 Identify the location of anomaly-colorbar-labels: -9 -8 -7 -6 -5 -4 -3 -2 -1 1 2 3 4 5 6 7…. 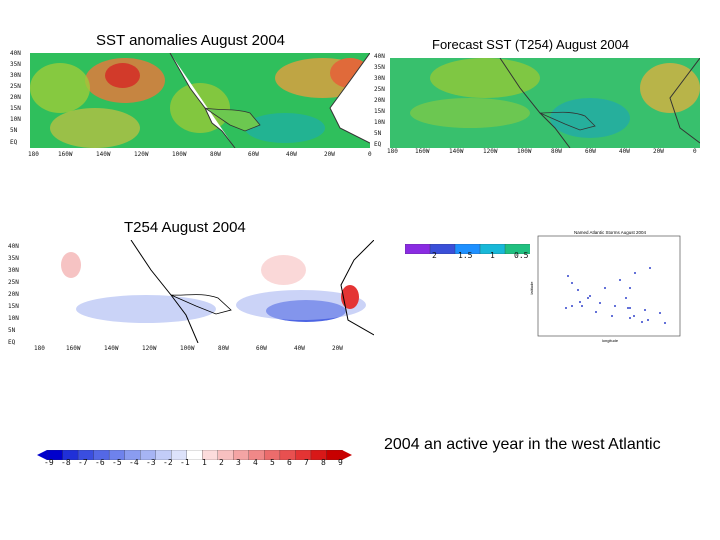
(199, 463).